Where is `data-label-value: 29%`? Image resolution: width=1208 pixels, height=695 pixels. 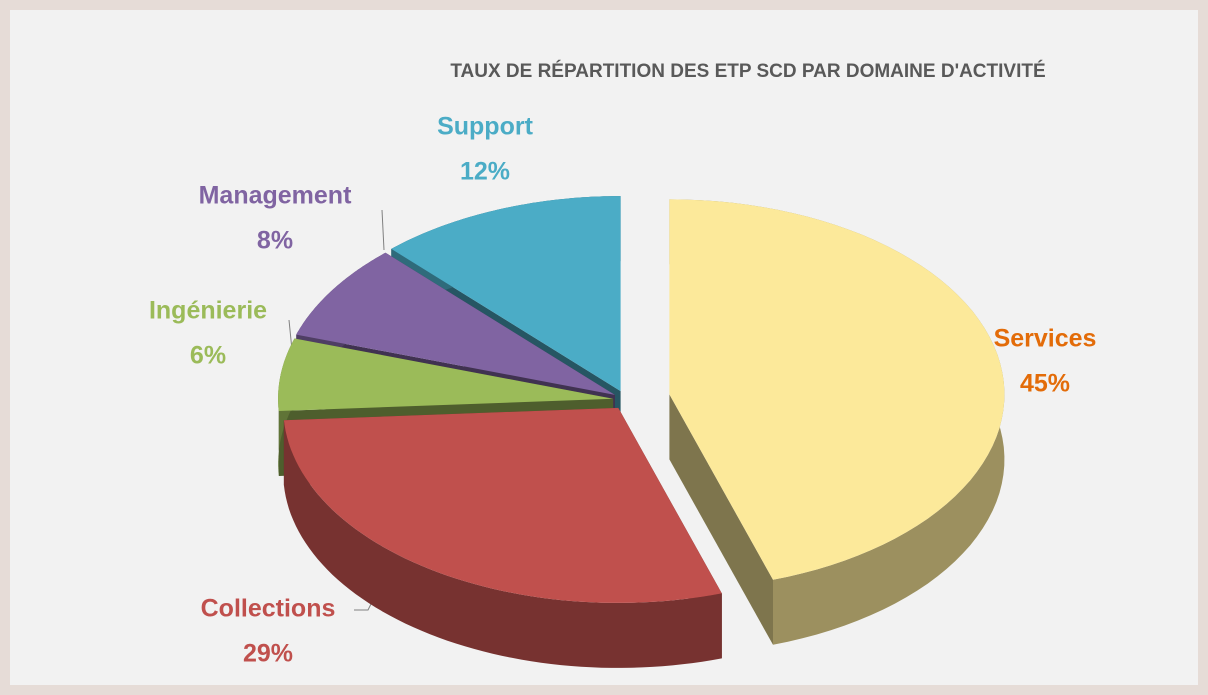 data-label-value: 29% is located at coordinates (268, 654).